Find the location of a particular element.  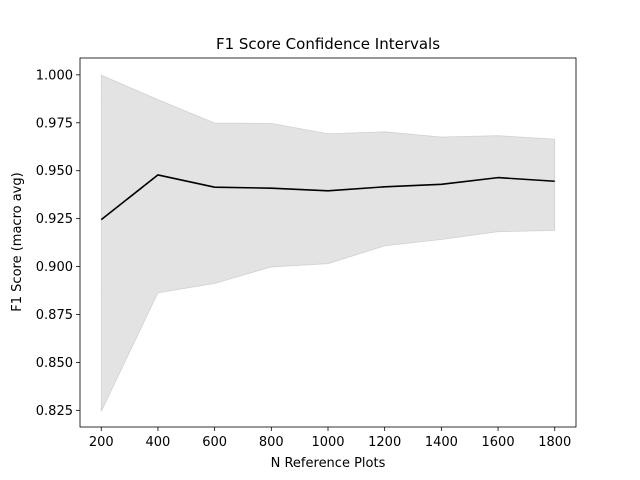

x-axis-label: N Reference Plots is located at coordinates (328, 463).